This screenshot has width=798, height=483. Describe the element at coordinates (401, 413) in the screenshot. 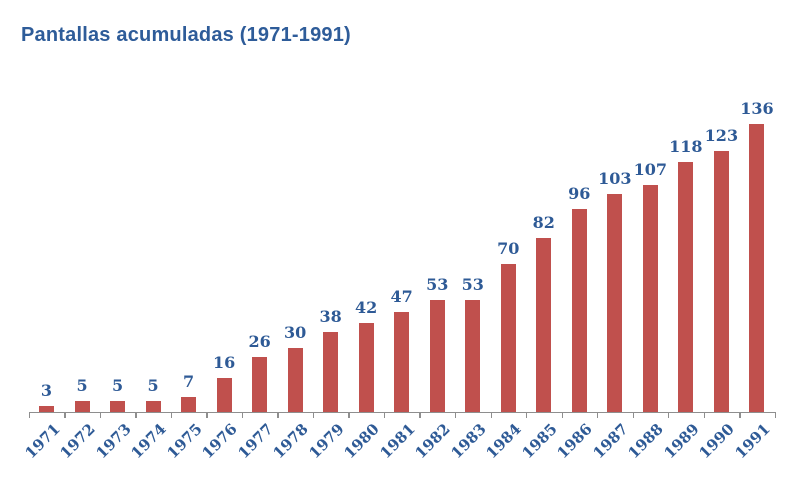

I see `x-axis-line` at that location.